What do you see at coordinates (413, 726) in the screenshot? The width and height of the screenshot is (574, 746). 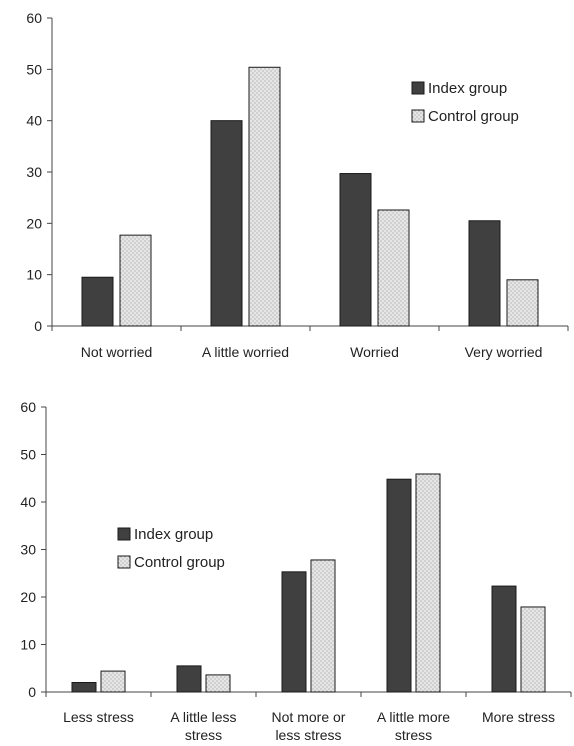 I see `x-category-label: A little more stress` at bounding box center [413, 726].